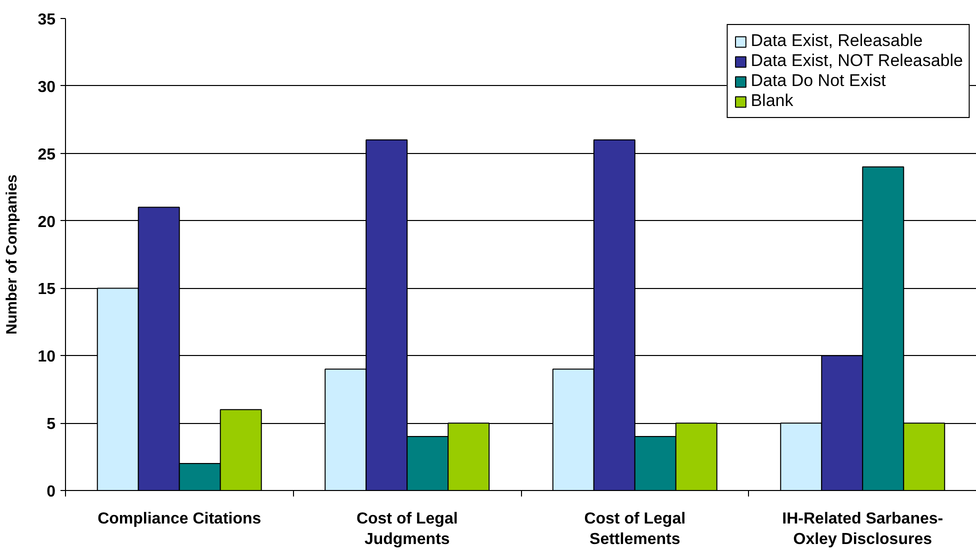 This screenshot has height=550, width=976. I want to click on legend-label: Data Do Not Exist, so click(818, 81).